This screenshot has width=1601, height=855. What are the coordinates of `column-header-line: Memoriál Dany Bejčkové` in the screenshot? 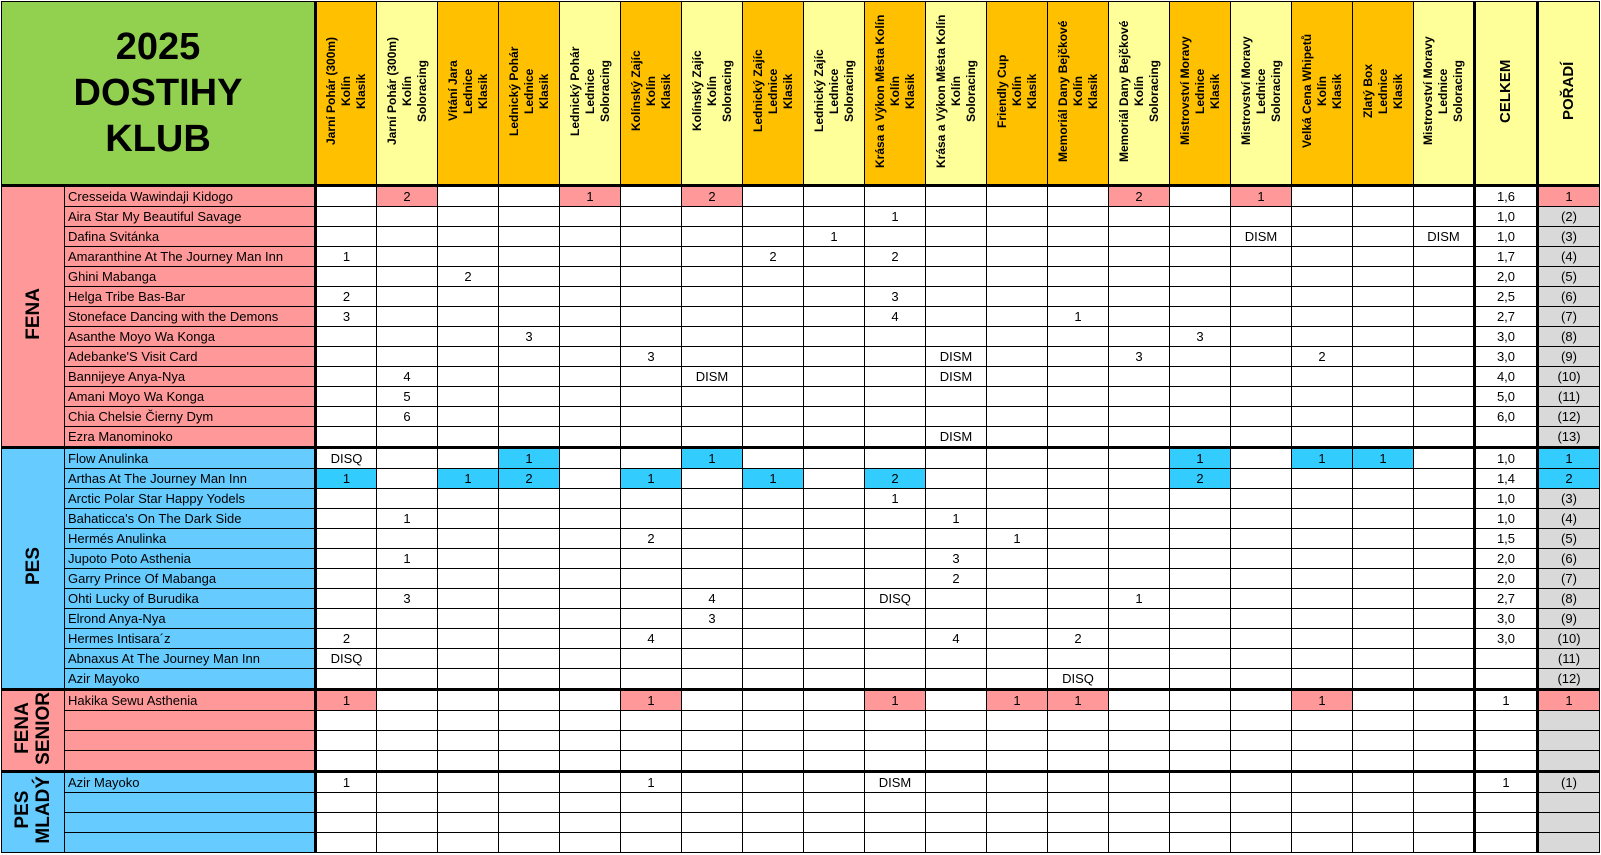 It's located at (1062, 90).